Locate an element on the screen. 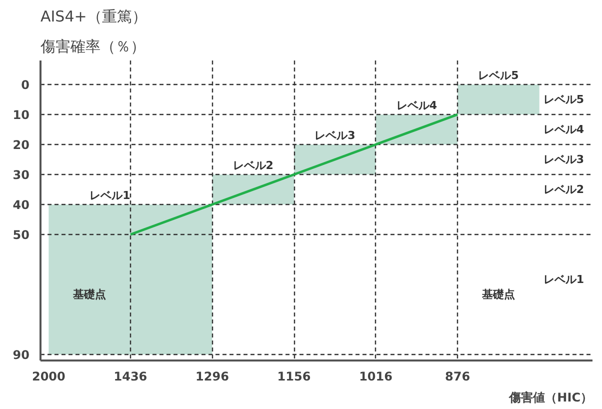 The height and width of the screenshot is (409, 602). x-tick-label: 1156 is located at coordinates (294, 377).